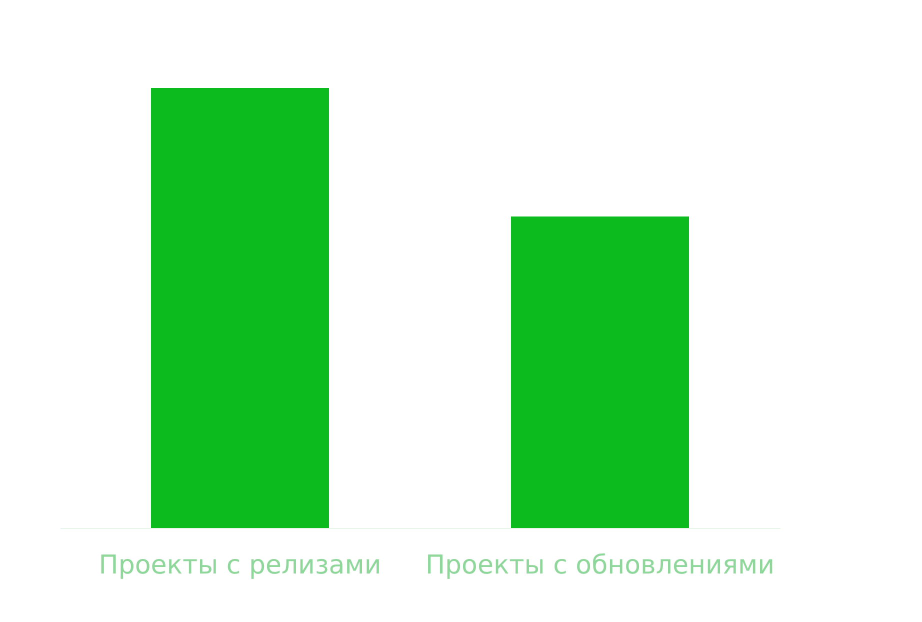 The width and height of the screenshot is (922, 622). Describe the element at coordinates (600, 565) in the screenshot. I see `x-tick-label: Проекты с обновлениями` at that location.